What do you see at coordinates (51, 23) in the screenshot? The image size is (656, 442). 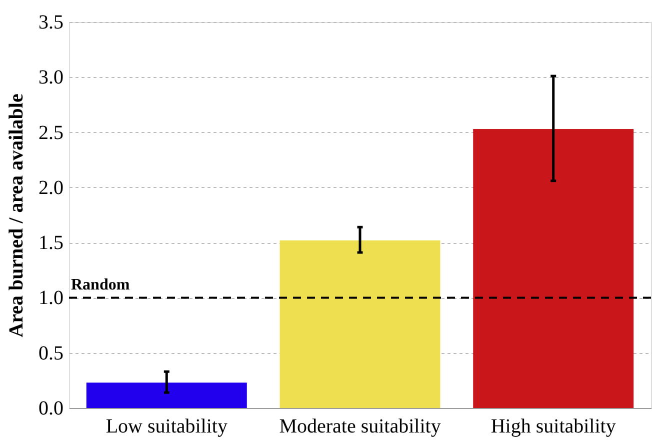 I see `y-tick-label: 3.5` at bounding box center [51, 23].